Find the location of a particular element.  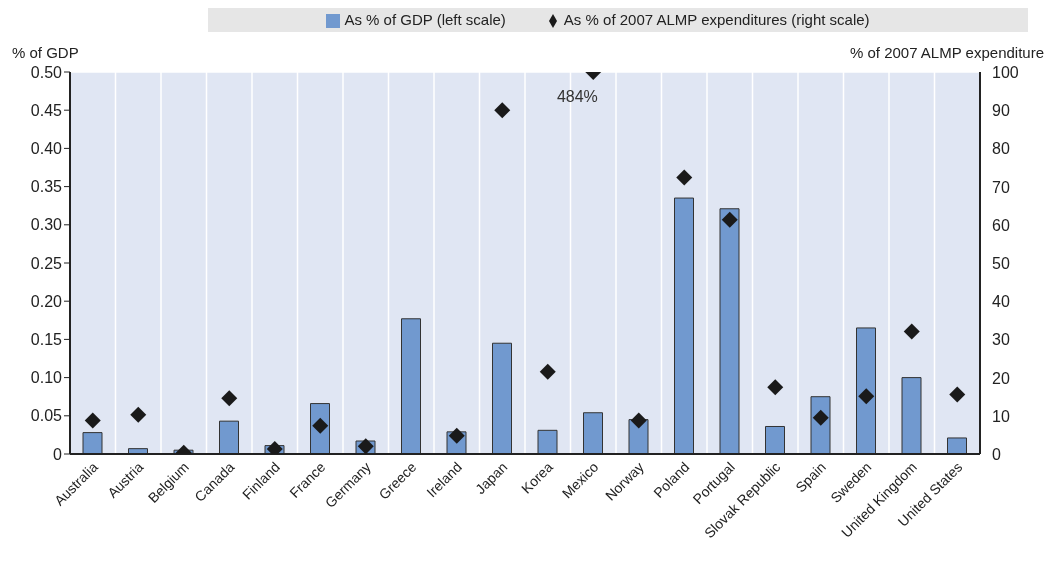

y2-tick-label: 40 is located at coordinates (1001, 302).